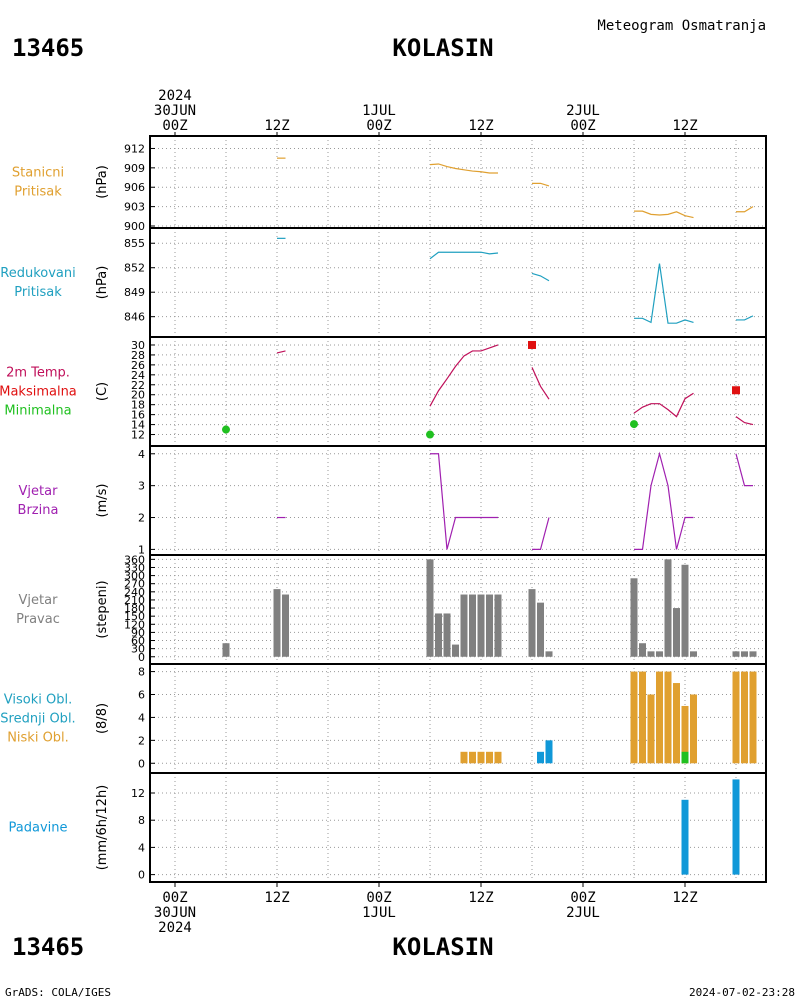 Image resolution: width=800 pixels, height=1000 pixels. I want to click on y-tick-label: 909, so click(134, 168).